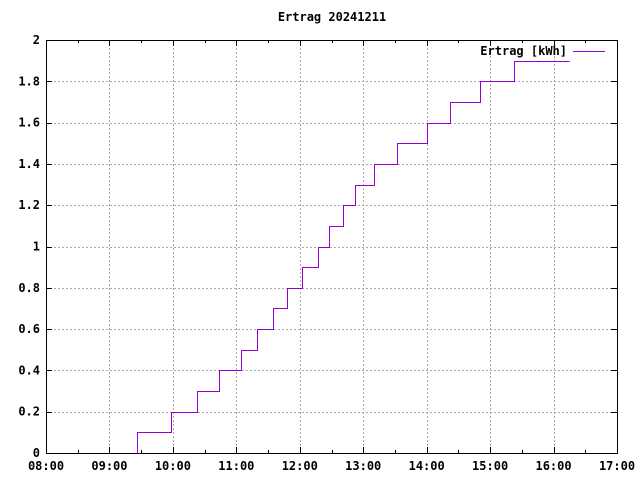 The height and width of the screenshot is (484, 640). What do you see at coordinates (553, 466) in the screenshot?
I see `x-tick-label: 16:00` at bounding box center [553, 466].